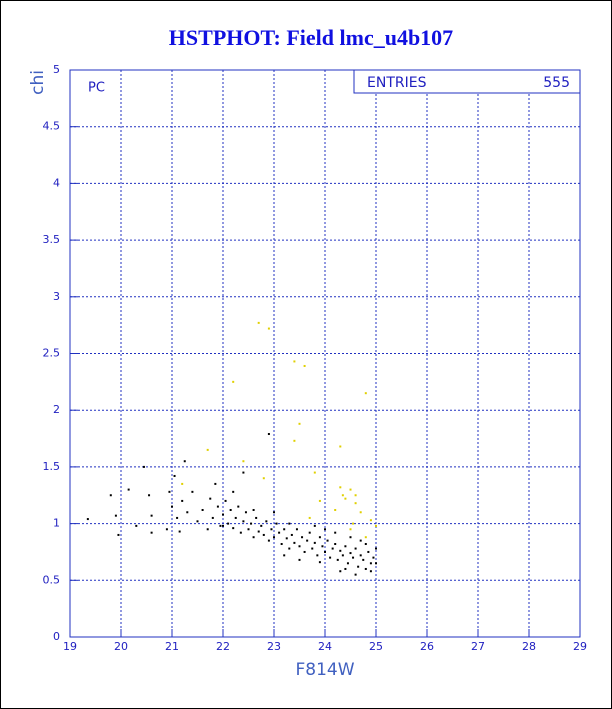 Image resolution: width=612 pixels, height=709 pixels. Describe the element at coordinates (223, 646) in the screenshot. I see `x-tick-label: 22` at that location.